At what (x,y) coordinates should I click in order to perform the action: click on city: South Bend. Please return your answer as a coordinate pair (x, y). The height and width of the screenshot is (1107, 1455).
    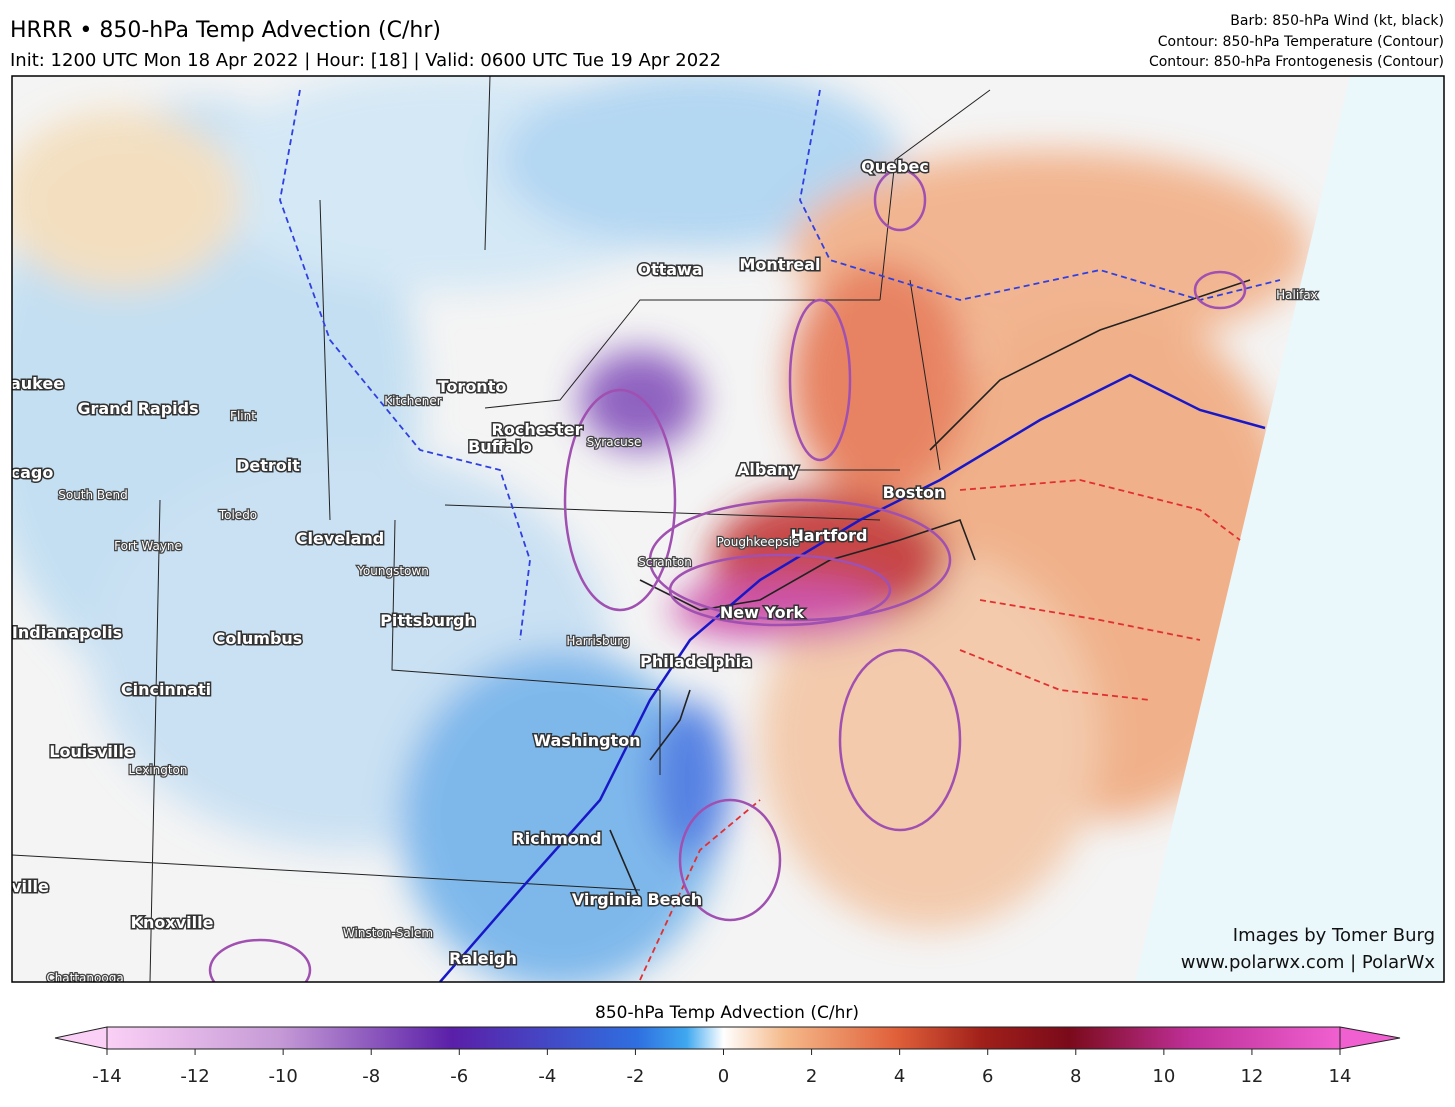
    Looking at the image, I should click on (93, 495).